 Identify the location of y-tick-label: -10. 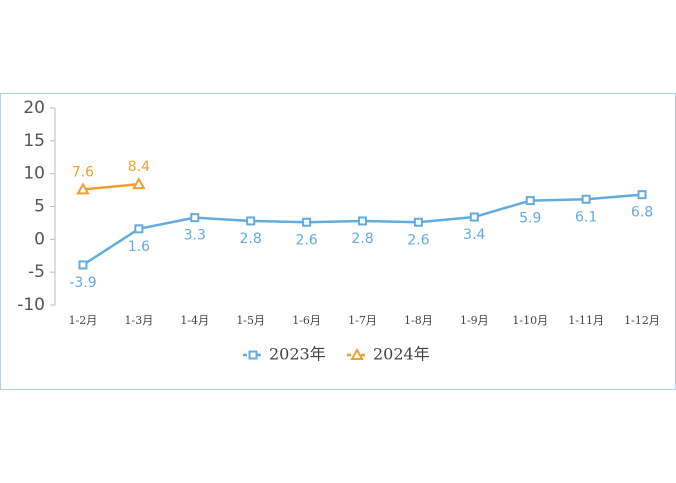
(31, 305).